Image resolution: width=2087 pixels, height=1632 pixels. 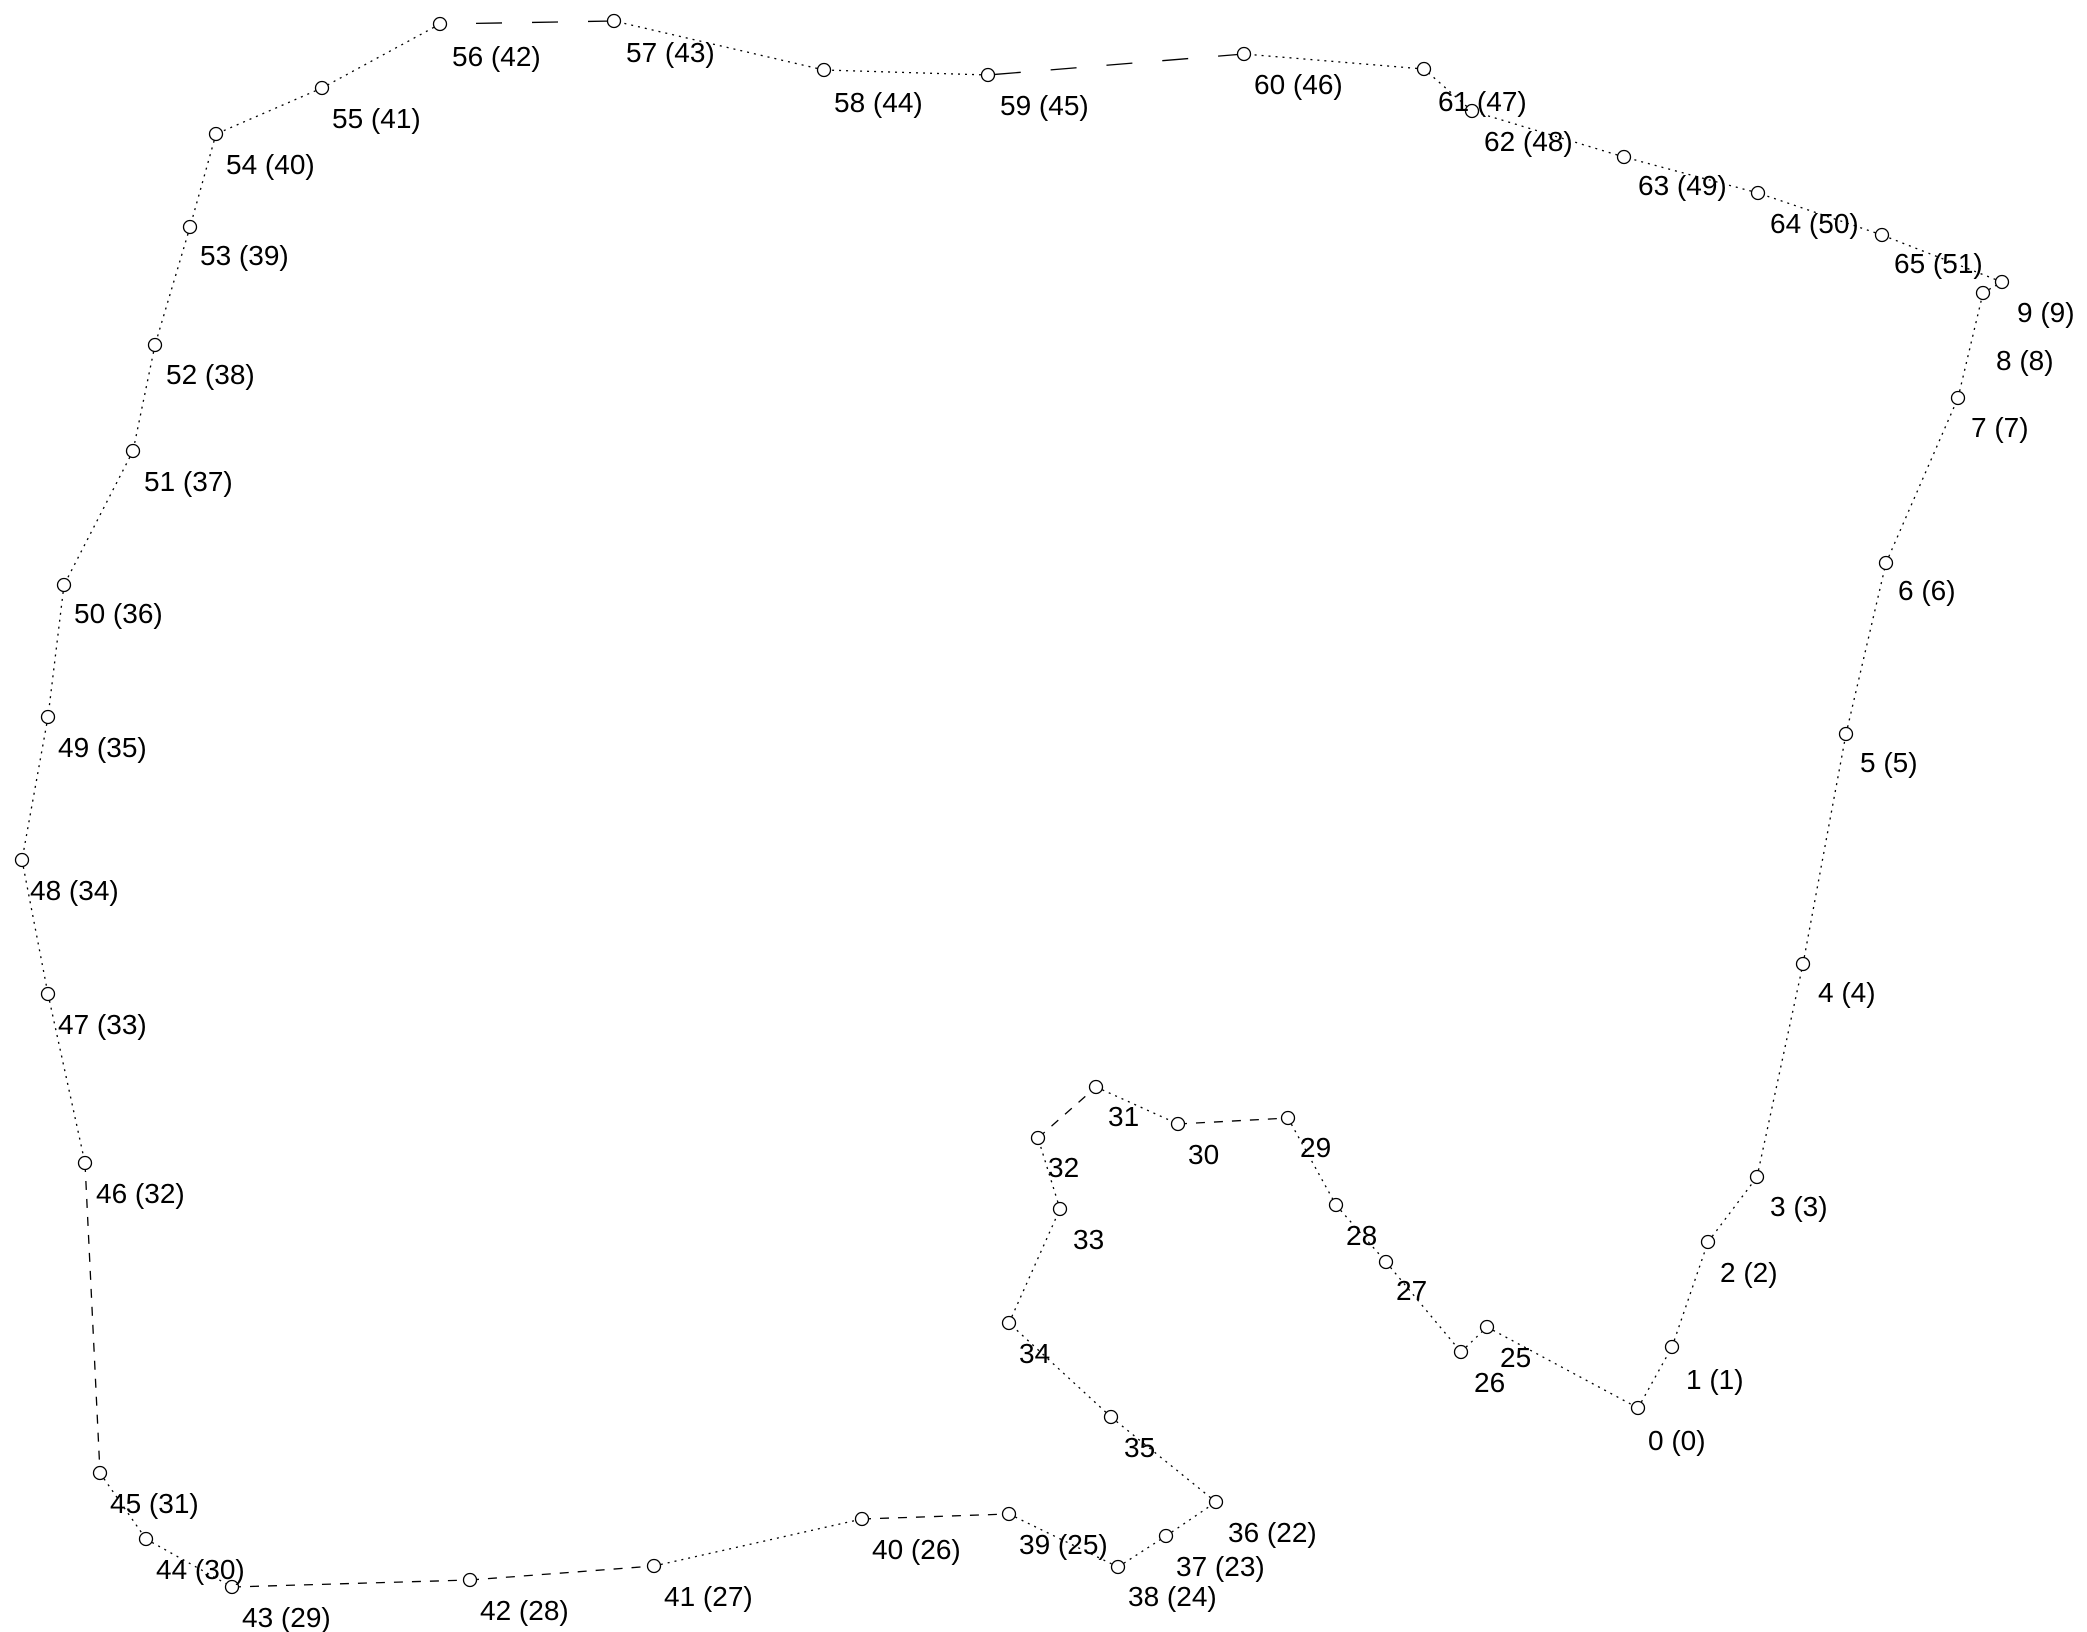 What do you see at coordinates (286, 1617) in the screenshot?
I see `vertex-label: 43 (29)` at bounding box center [286, 1617].